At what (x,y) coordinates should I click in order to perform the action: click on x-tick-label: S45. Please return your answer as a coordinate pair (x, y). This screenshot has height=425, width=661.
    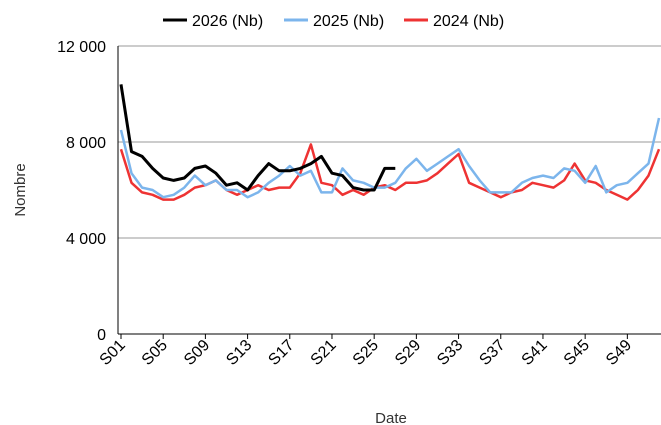
    Looking at the image, I should click on (577, 353).